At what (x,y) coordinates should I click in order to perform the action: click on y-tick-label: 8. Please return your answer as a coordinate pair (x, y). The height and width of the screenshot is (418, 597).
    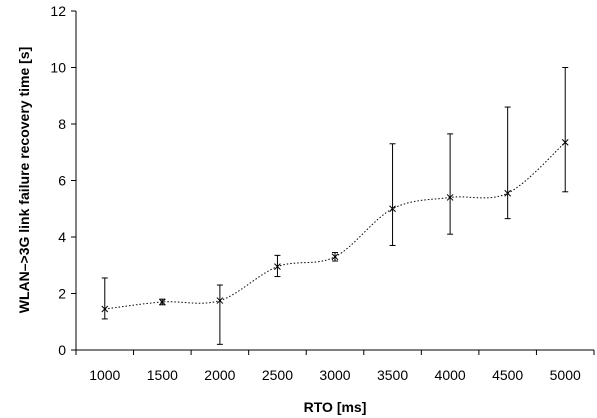
    Looking at the image, I should click on (62, 124).